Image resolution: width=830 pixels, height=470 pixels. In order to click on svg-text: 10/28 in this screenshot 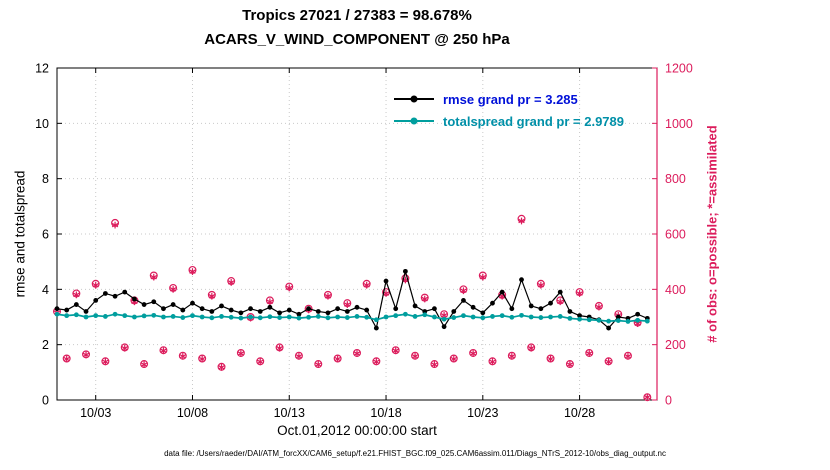, I will do `click(579, 413)`.